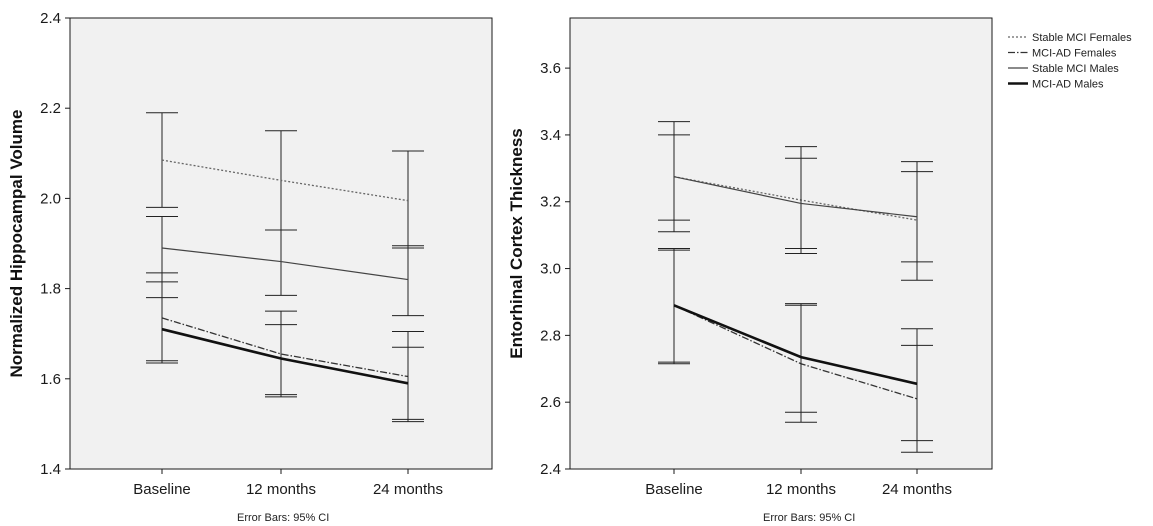 The height and width of the screenshot is (526, 1153). I want to click on y-tick-label: 2.0, so click(50, 198).